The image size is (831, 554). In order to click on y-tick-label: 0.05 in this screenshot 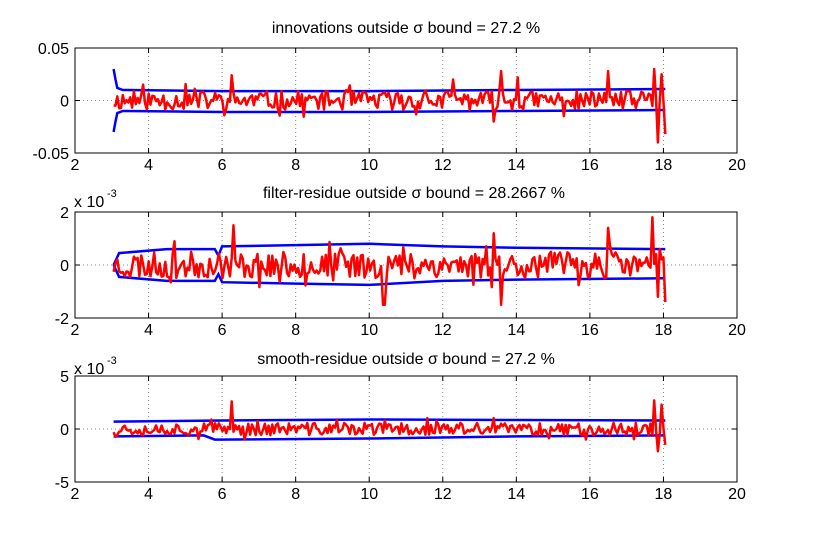, I will do `click(53, 49)`.